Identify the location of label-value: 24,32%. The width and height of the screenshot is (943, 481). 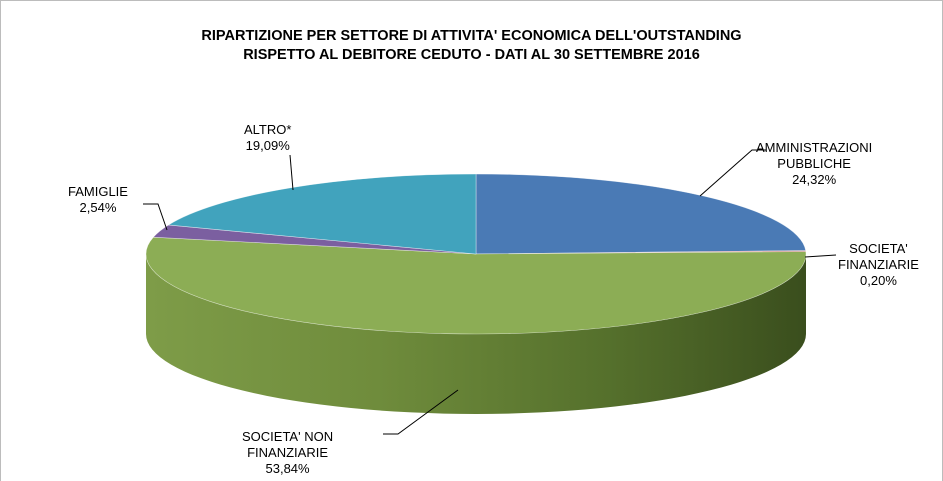
(814, 179).